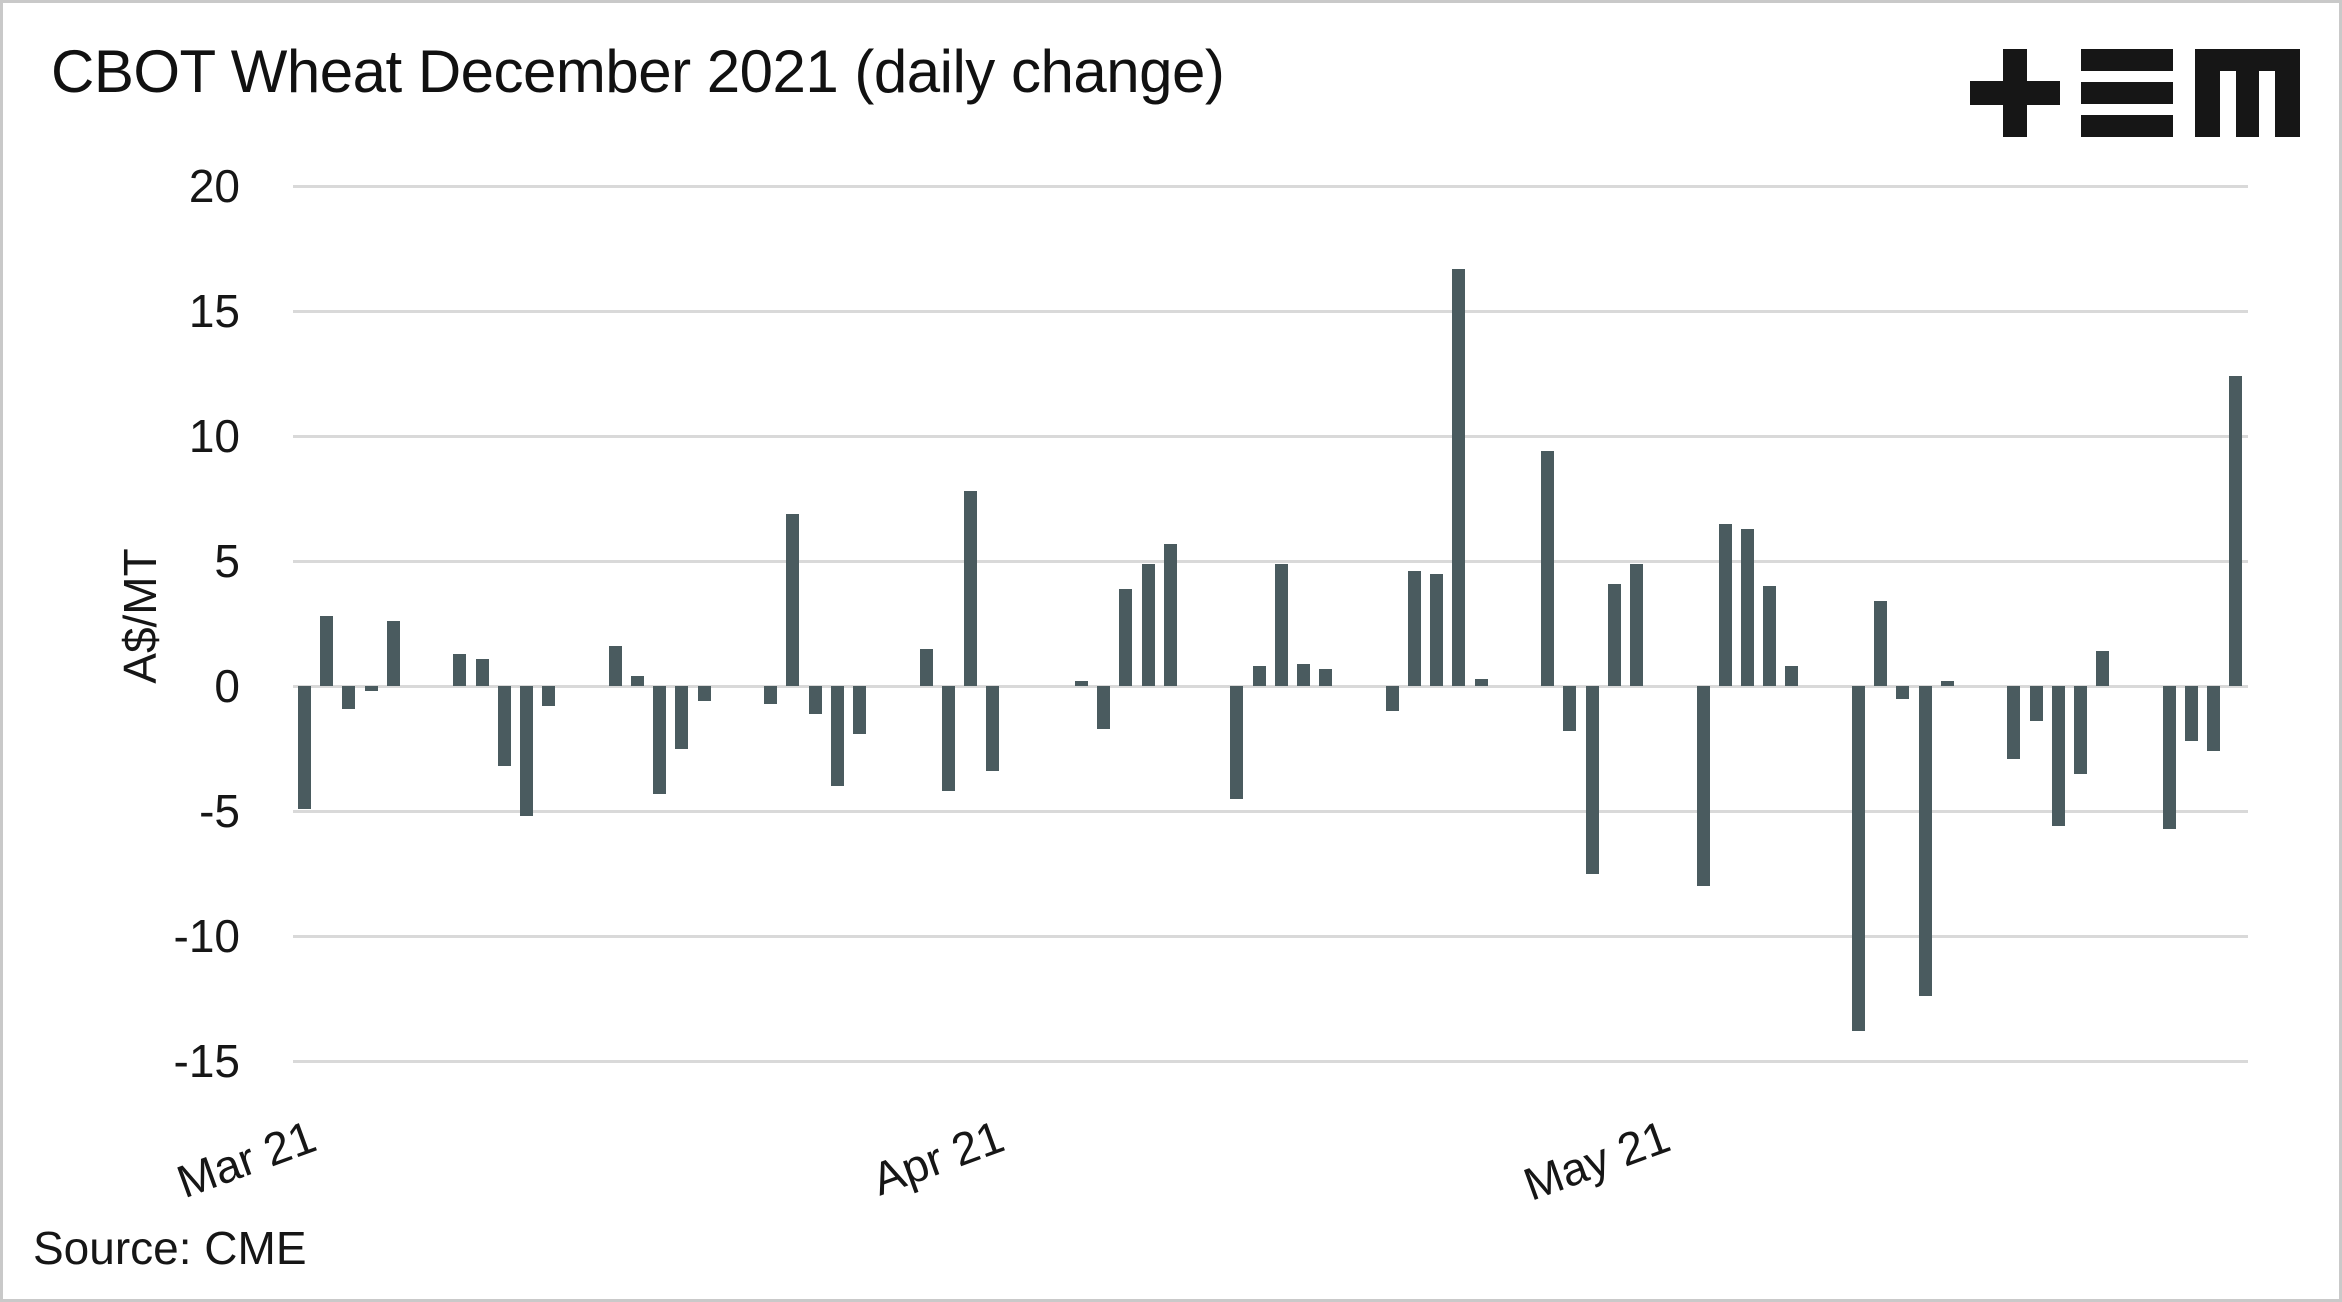 This screenshot has width=2342, height=1302. Describe the element at coordinates (227, 561) in the screenshot. I see `y-tick-label-5: 5` at that location.